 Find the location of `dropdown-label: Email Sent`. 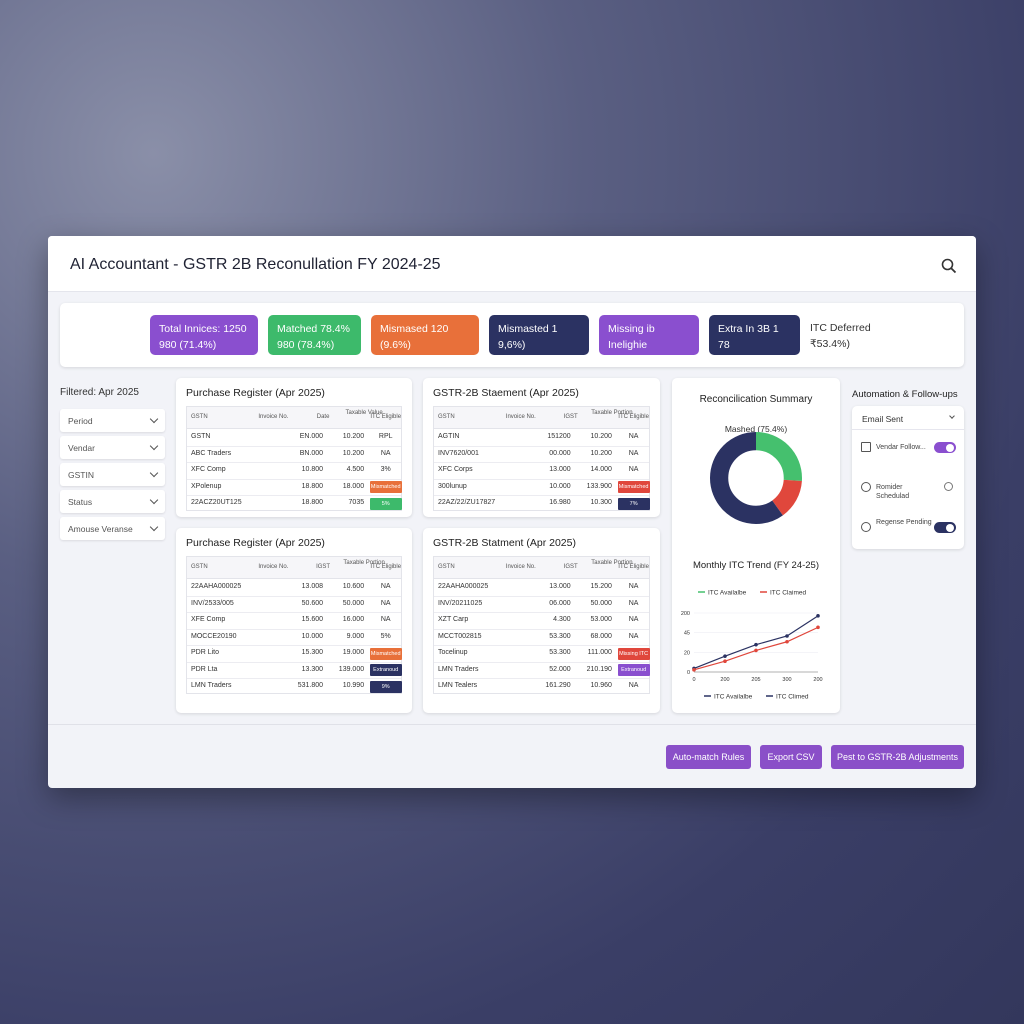

dropdown-label: Email Sent is located at coordinates (883, 419).